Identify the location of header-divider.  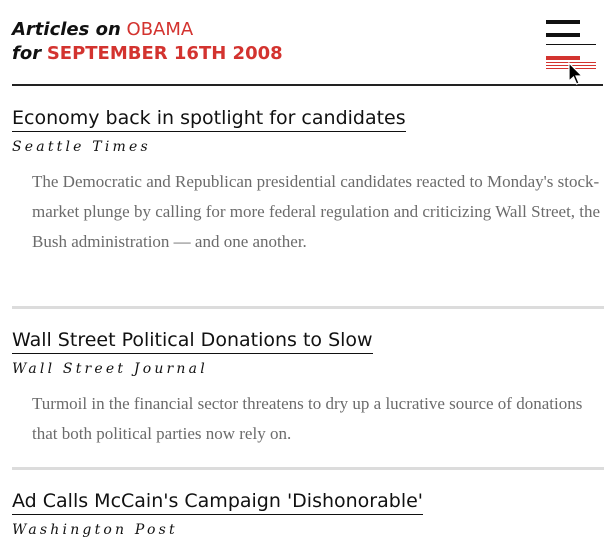
(307, 85).